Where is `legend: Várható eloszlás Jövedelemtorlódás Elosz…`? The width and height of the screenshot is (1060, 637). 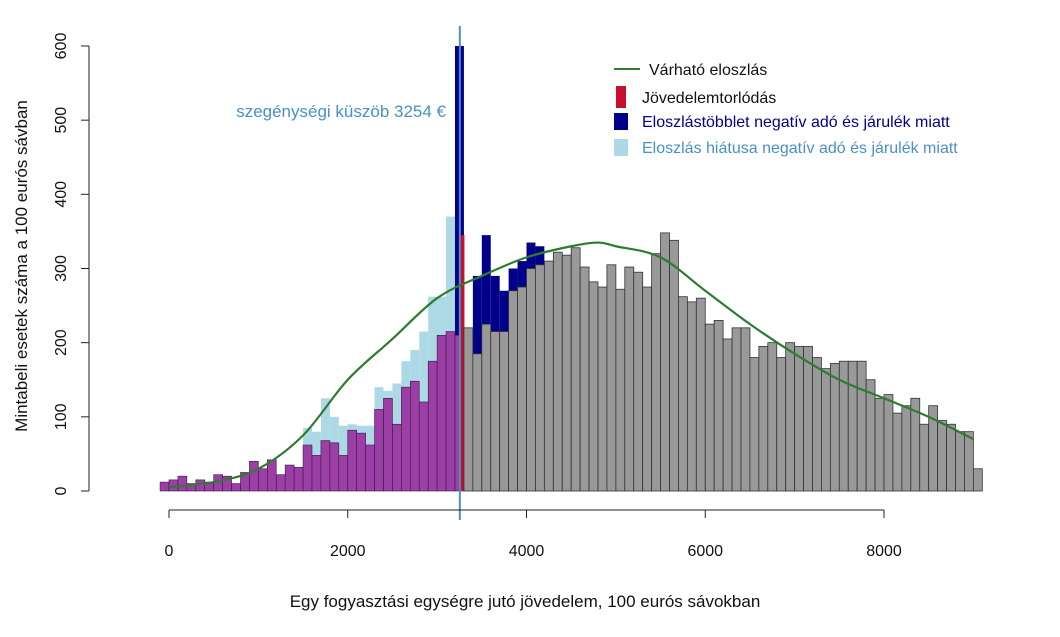 legend: Várható eloszlás Jövedelemtorlódás Elosz… is located at coordinates (786, 109).